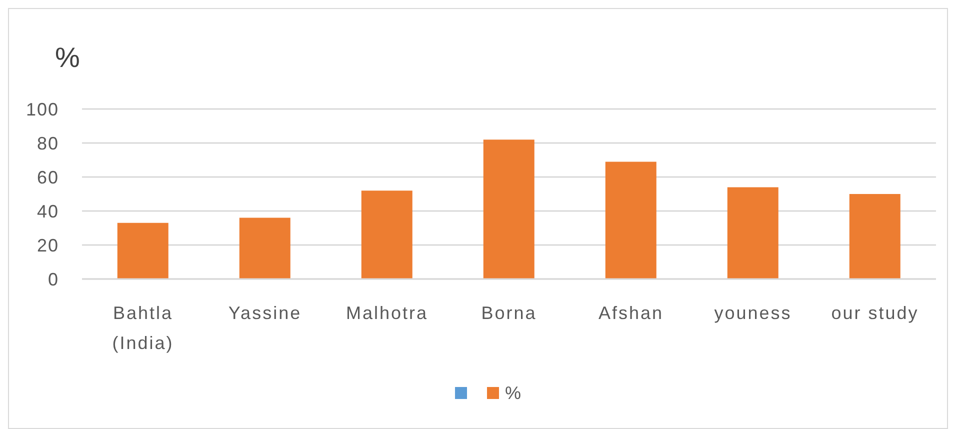  I want to click on x-tick-label: Bahtla (India), so click(143, 328).